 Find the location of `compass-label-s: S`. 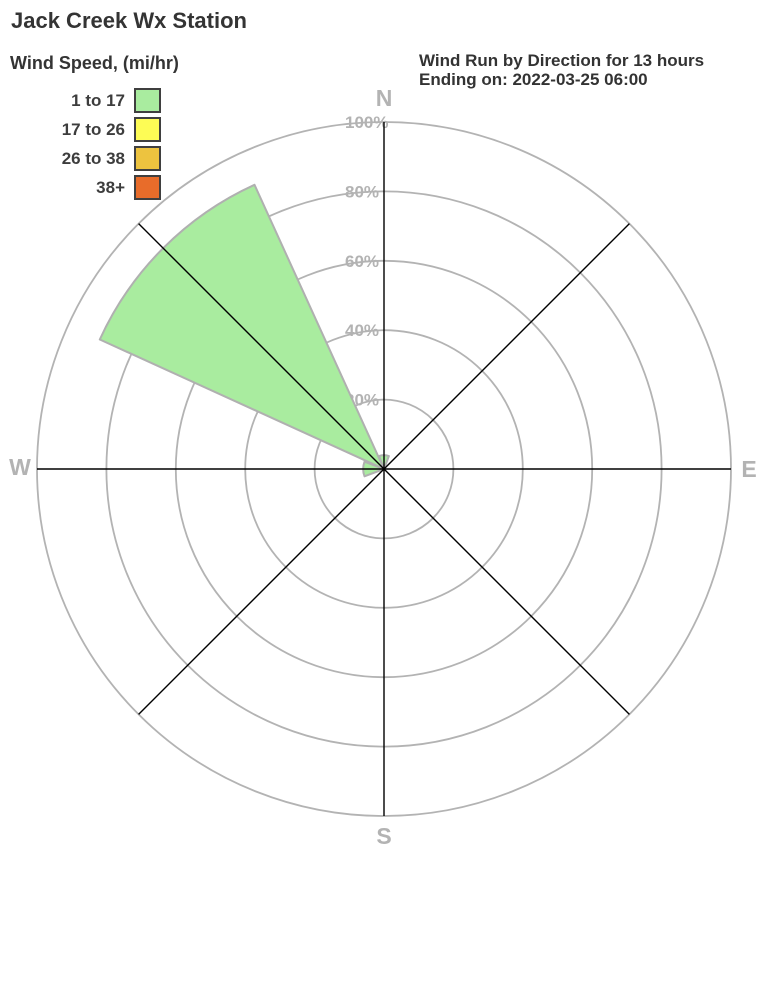

compass-label-s: S is located at coordinates (383, 836).